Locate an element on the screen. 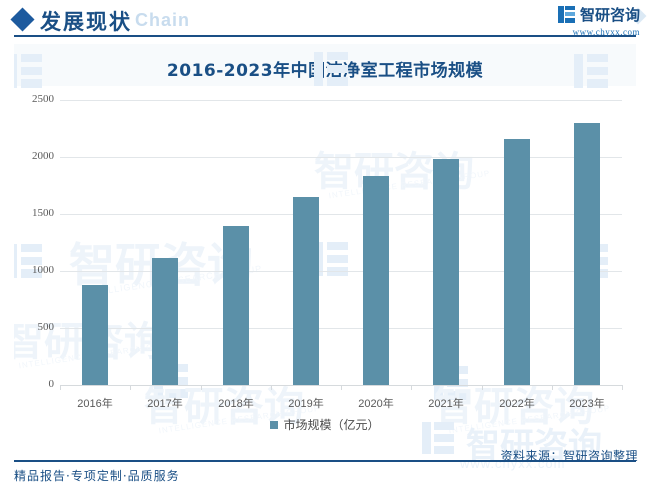 The image size is (650, 487). brand-url: www.chyxx.com is located at coordinates (606, 32).